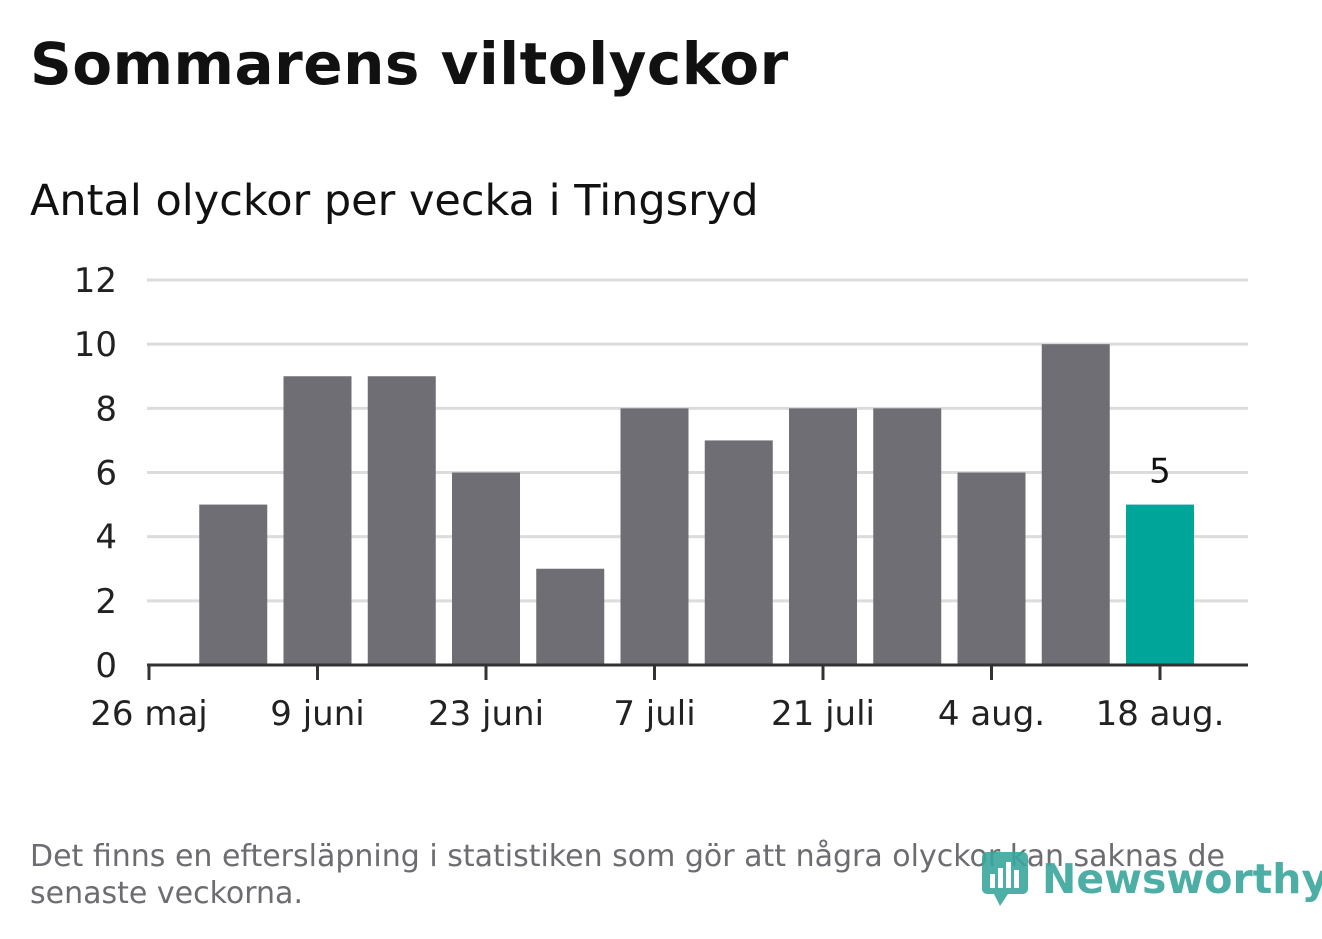 The width and height of the screenshot is (1322, 939). What do you see at coordinates (394, 201) in the screenshot?
I see `chart-subtitle: Antal olyckor per vecka i Tingsryd` at bounding box center [394, 201].